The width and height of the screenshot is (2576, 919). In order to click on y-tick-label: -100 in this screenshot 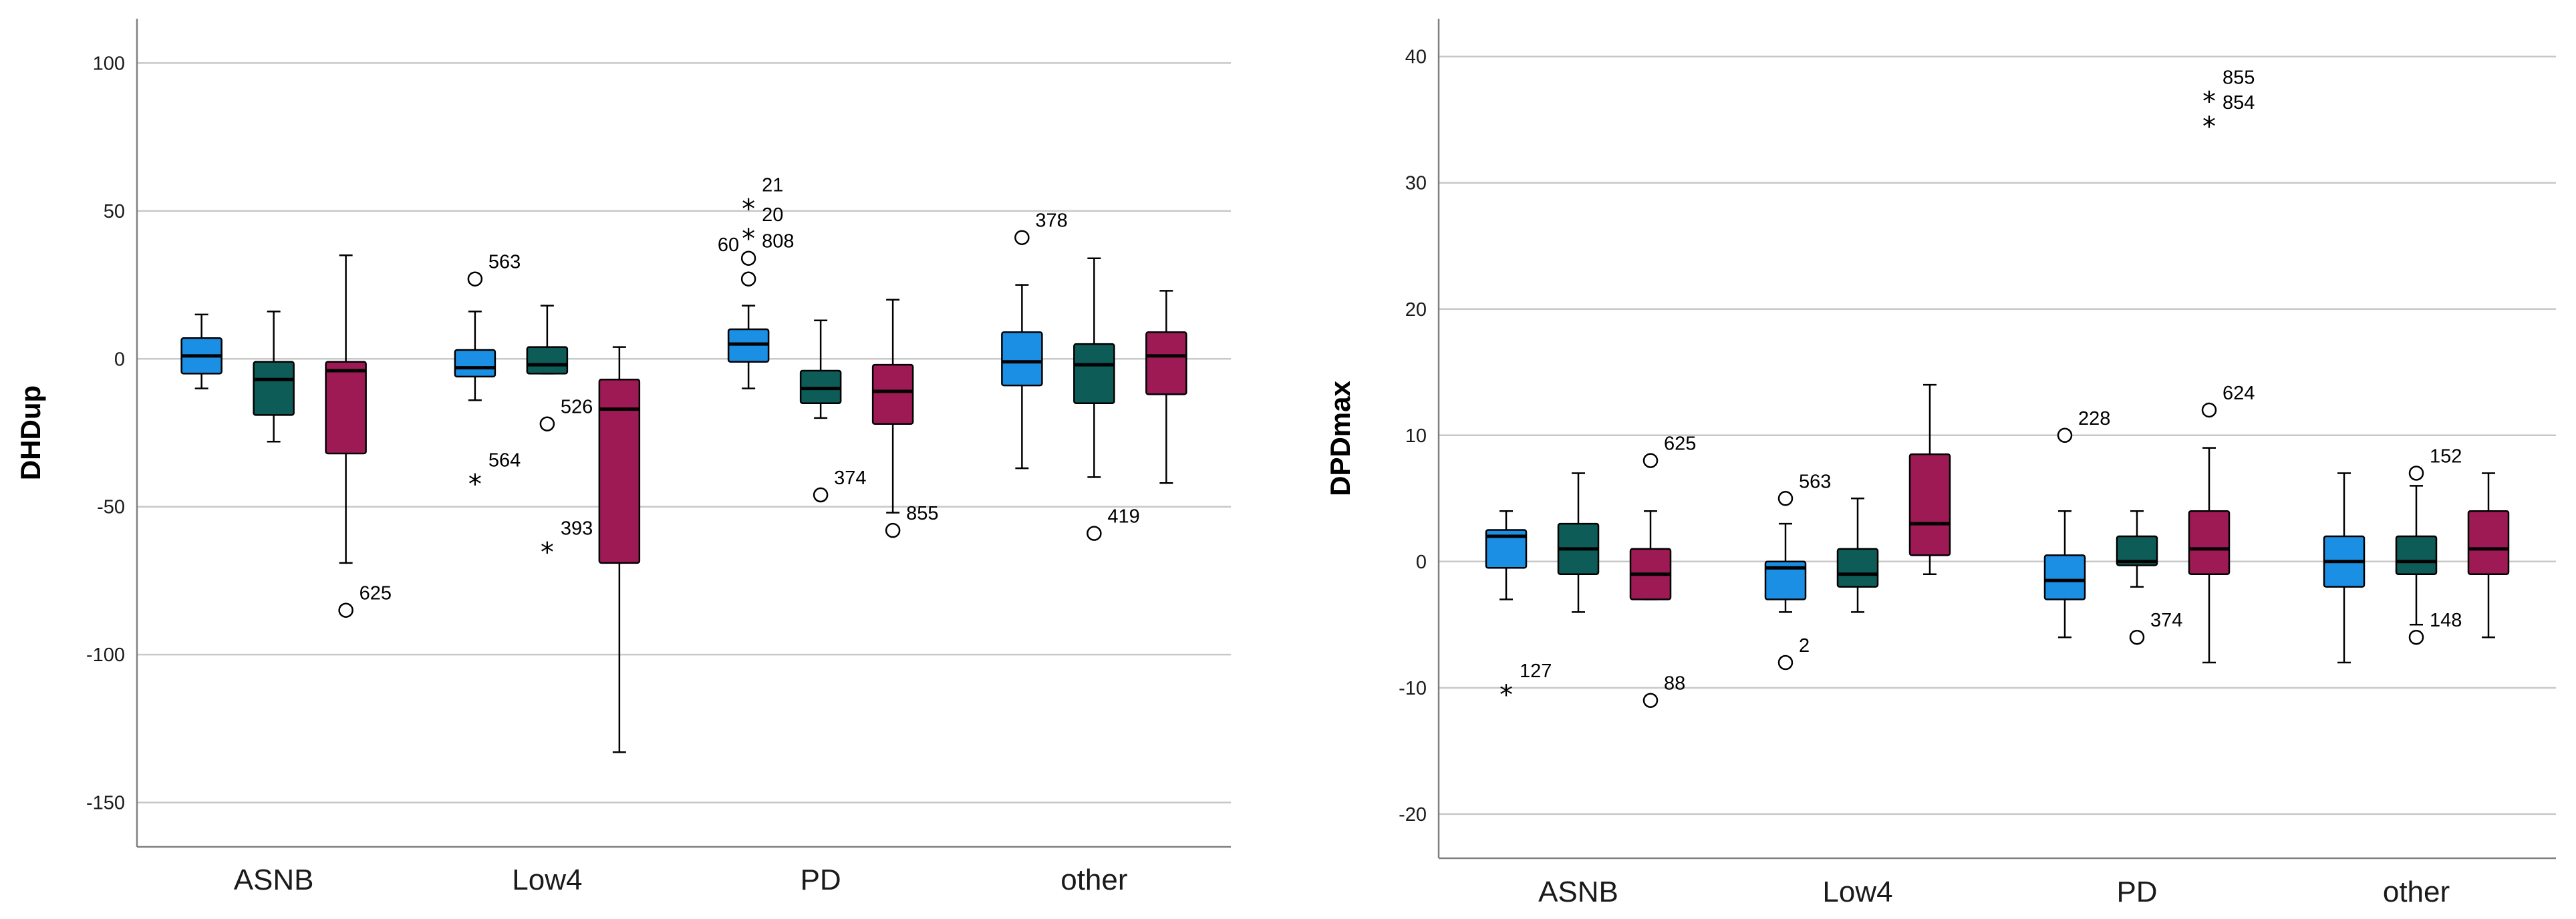, I will do `click(105, 655)`.